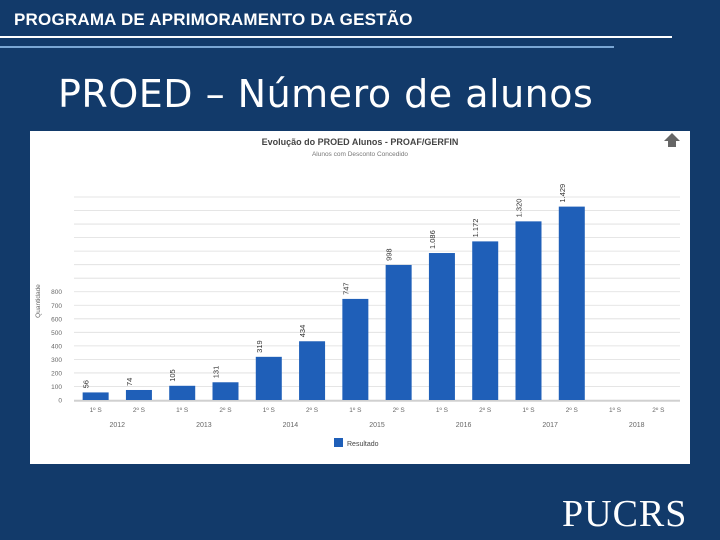  What do you see at coordinates (338, 442) in the screenshot?
I see `legend-swatch` at bounding box center [338, 442].